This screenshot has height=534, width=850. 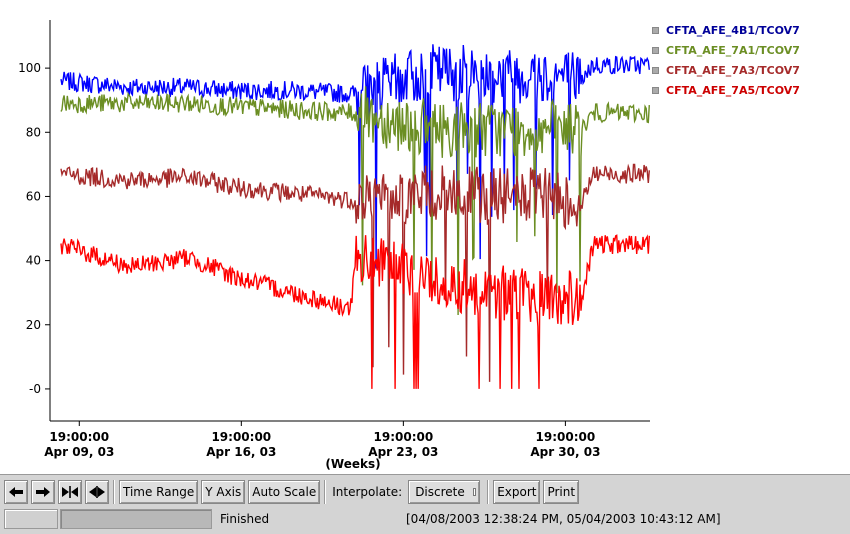 I want to click on interpolate-select: Discrete, so click(x=444, y=492).